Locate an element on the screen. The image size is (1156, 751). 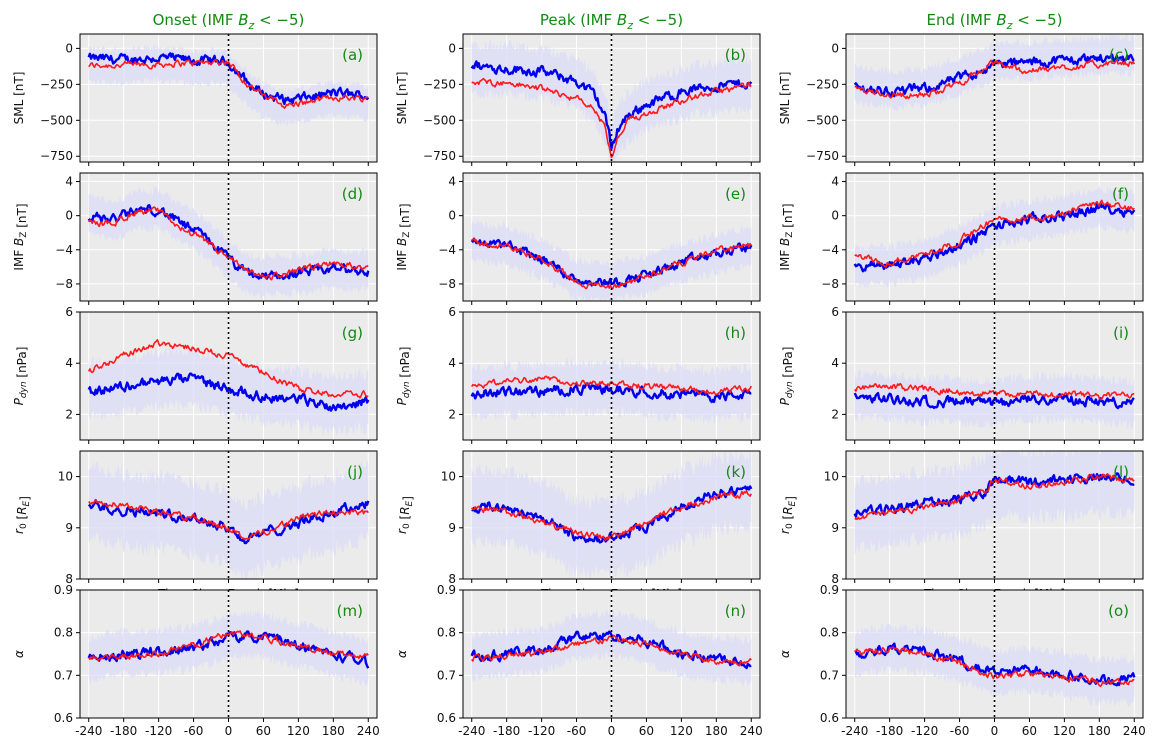
x-tick-label: 60 is located at coordinates (263, 731).